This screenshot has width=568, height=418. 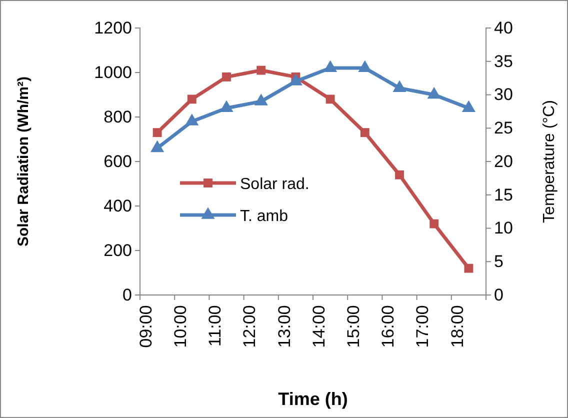 What do you see at coordinates (284, 326) in the screenshot?
I see `x-tick-label: 13:00` at bounding box center [284, 326].